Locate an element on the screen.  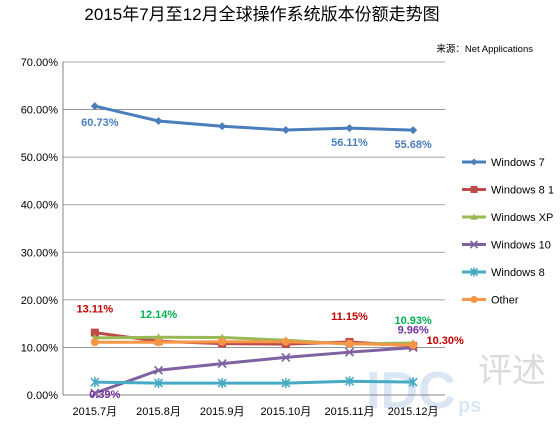
legend-label: Windows 8 is located at coordinates (518, 273).